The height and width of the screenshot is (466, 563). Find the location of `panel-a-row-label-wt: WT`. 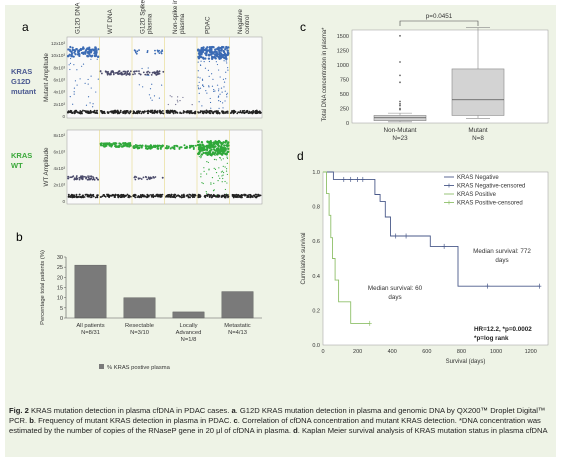

panel-a-row-label-wt: WT is located at coordinates (17, 165).